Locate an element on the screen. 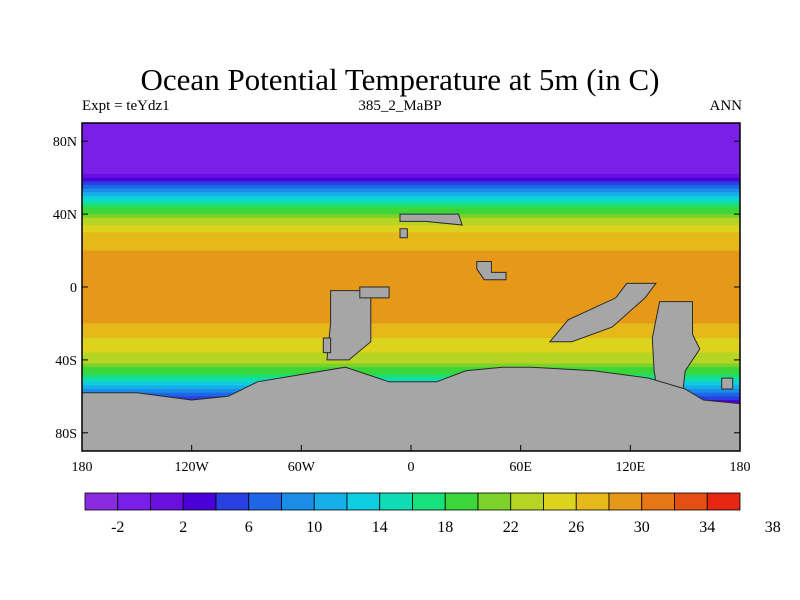 The width and height of the screenshot is (800, 600). lat-tick-label: 0 is located at coordinates (73, 288).